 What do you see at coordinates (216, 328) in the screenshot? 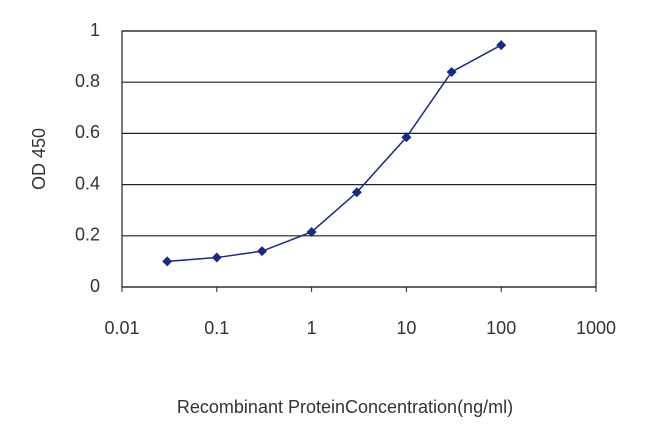
I see `x-tick-label: 0.1` at bounding box center [216, 328].